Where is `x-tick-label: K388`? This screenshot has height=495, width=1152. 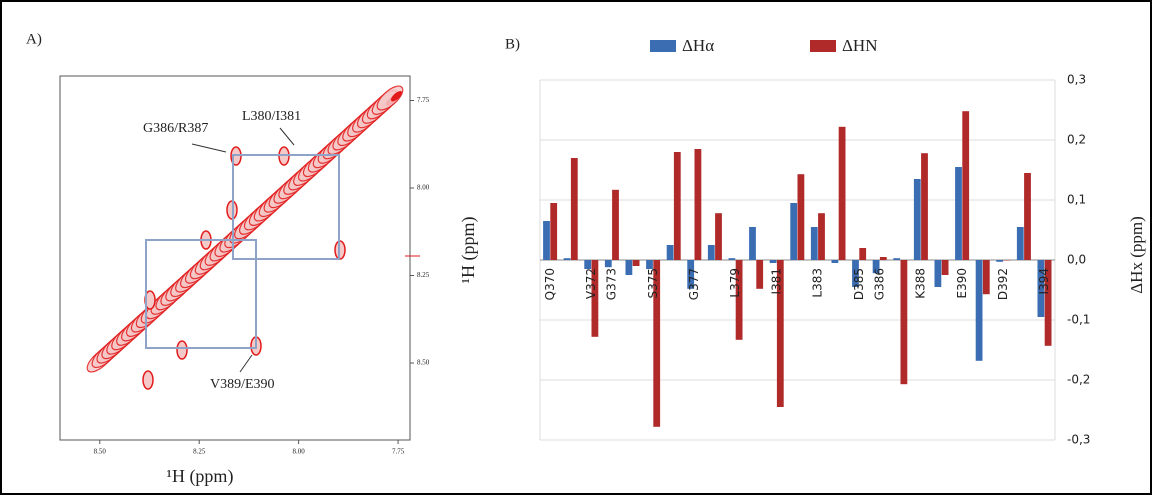
x-tick-label: K388 is located at coordinates (921, 283).